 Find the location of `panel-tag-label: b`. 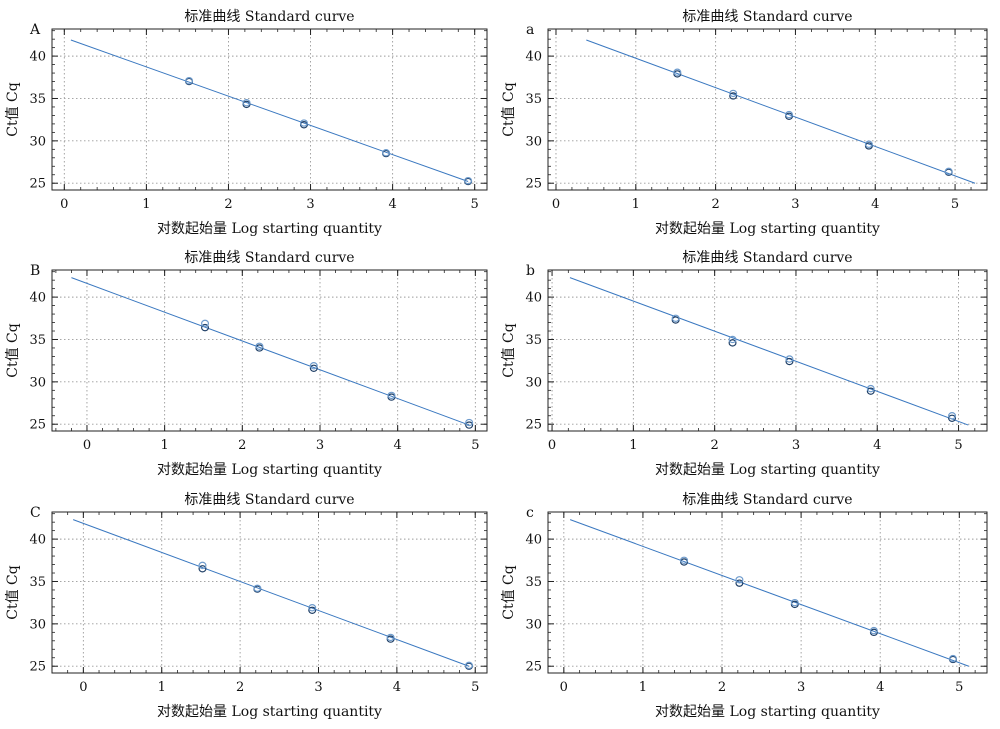

panel-tag-label: b is located at coordinates (530, 271).